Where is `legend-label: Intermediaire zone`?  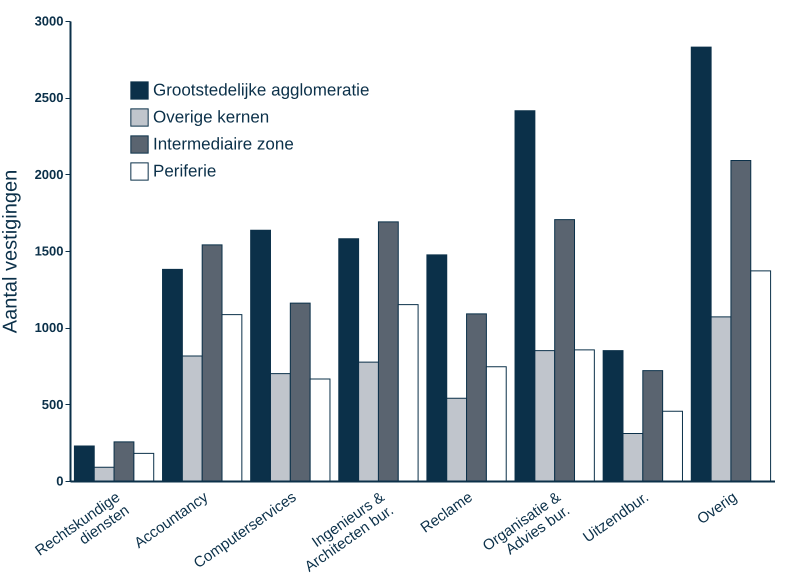
legend-label: Intermediaire zone is located at coordinates (223, 144).